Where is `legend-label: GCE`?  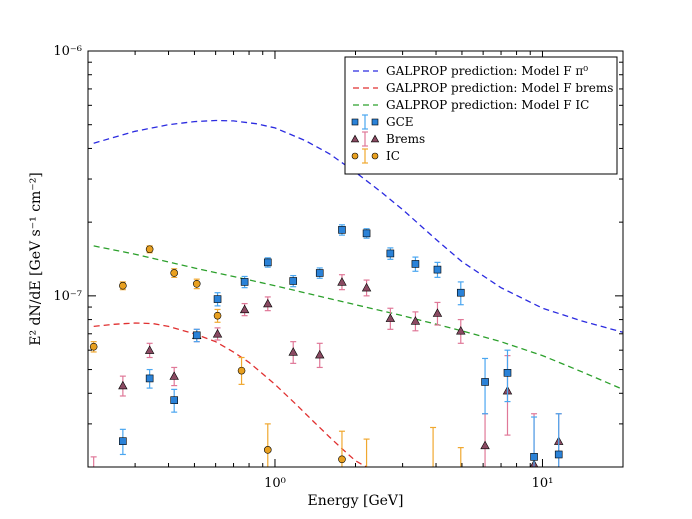 legend-label: GCE is located at coordinates (400, 122).